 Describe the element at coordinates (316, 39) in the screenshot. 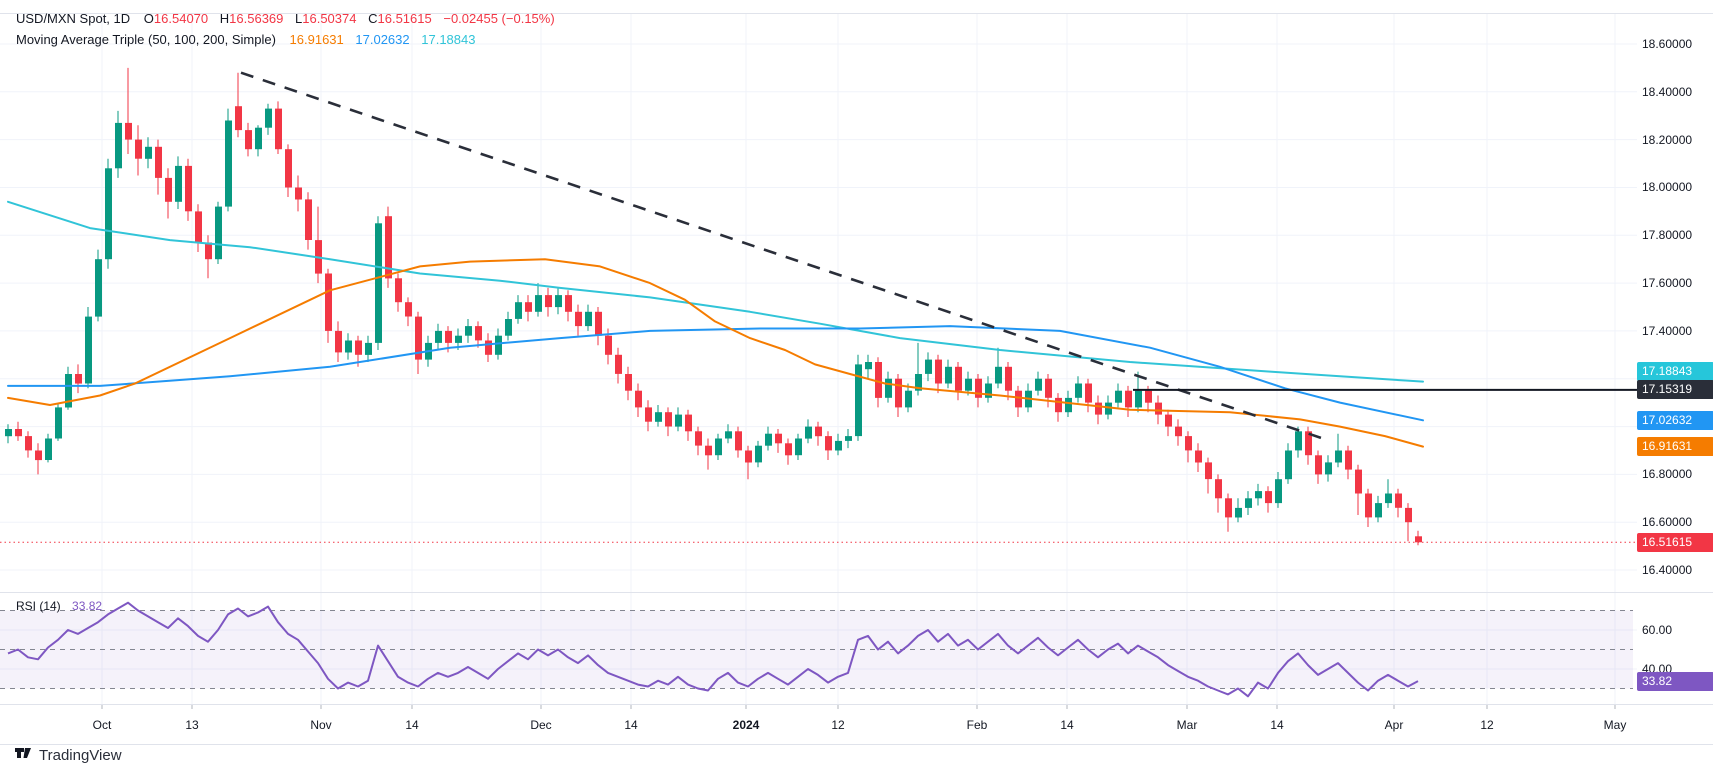

I see `sma50-value: 16.91631` at that location.